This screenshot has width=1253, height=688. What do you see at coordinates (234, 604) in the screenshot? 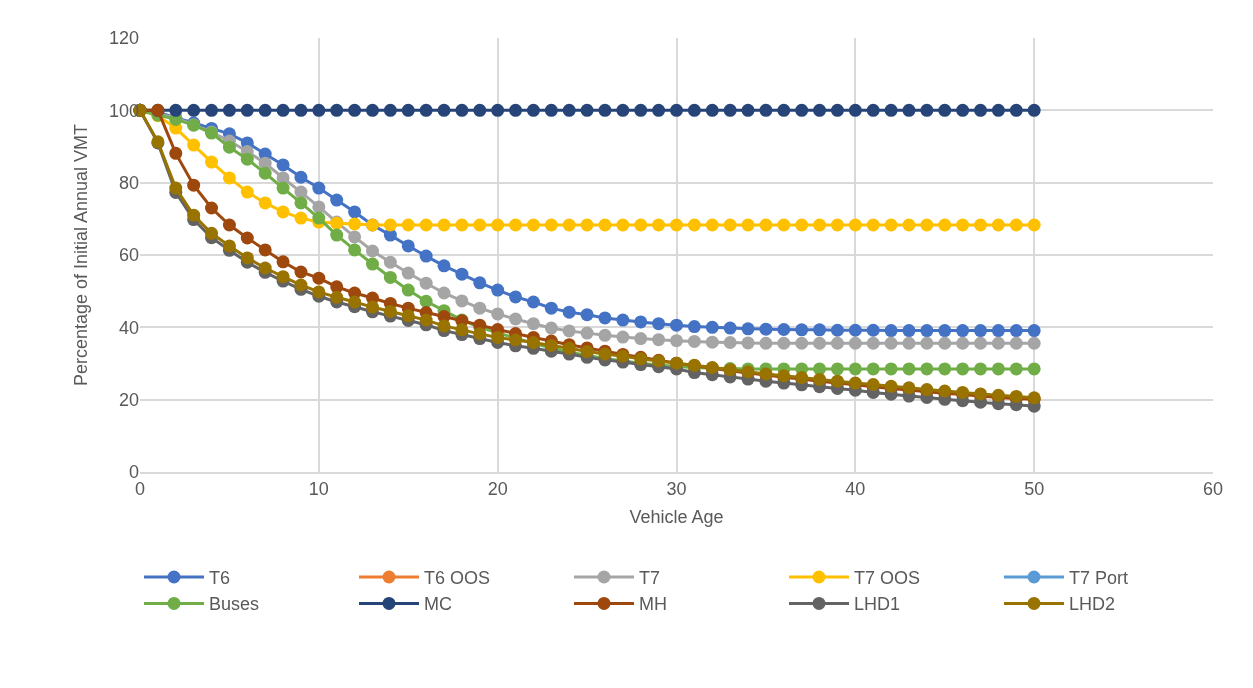
I see `legend-label: Buses` at bounding box center [234, 604].